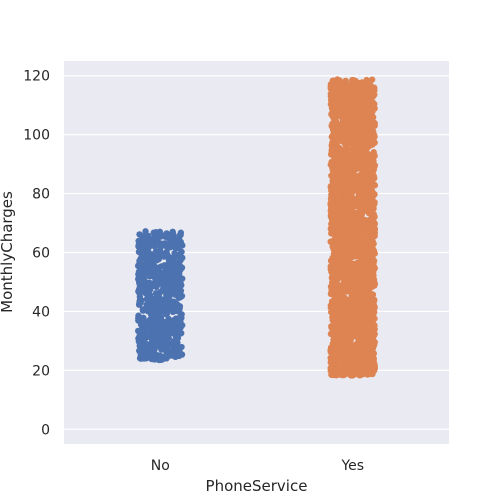  What do you see at coordinates (8, 252) in the screenshot?
I see `y-axis-label: MonthlyCharges` at bounding box center [8, 252].